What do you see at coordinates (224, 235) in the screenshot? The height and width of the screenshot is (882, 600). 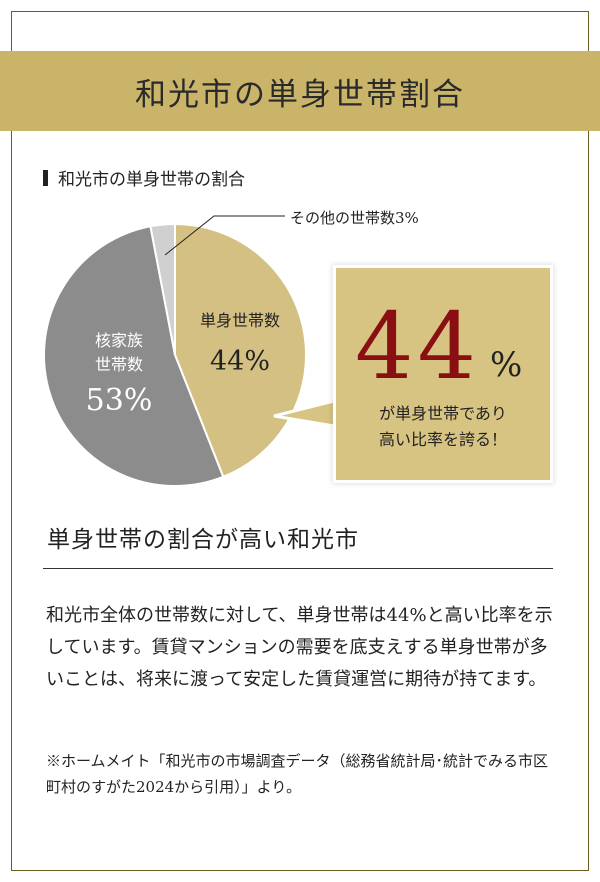 I see `other-leader-line` at bounding box center [224, 235].